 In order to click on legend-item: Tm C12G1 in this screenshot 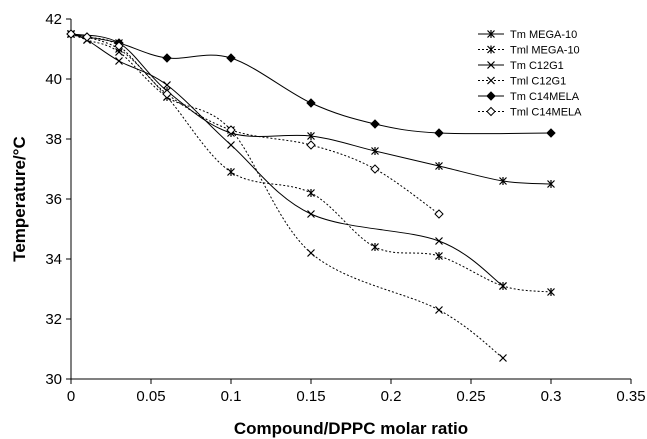, I will do `click(521, 66)`.